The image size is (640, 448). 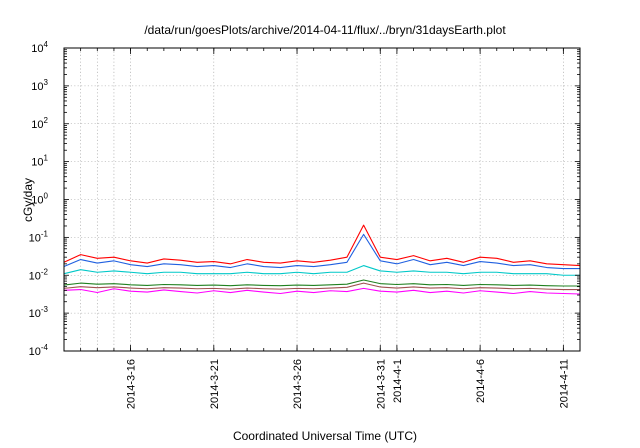 I want to click on series-group, so click(x=322, y=259).